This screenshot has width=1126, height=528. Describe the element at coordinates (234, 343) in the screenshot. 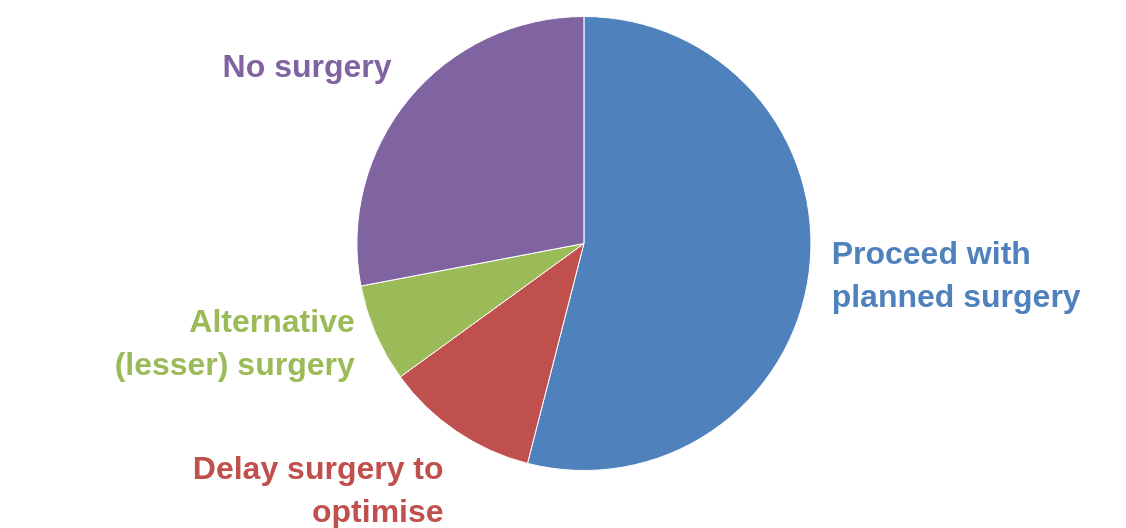

I see `slice-label: Alternative (lesser) surgery` at that location.